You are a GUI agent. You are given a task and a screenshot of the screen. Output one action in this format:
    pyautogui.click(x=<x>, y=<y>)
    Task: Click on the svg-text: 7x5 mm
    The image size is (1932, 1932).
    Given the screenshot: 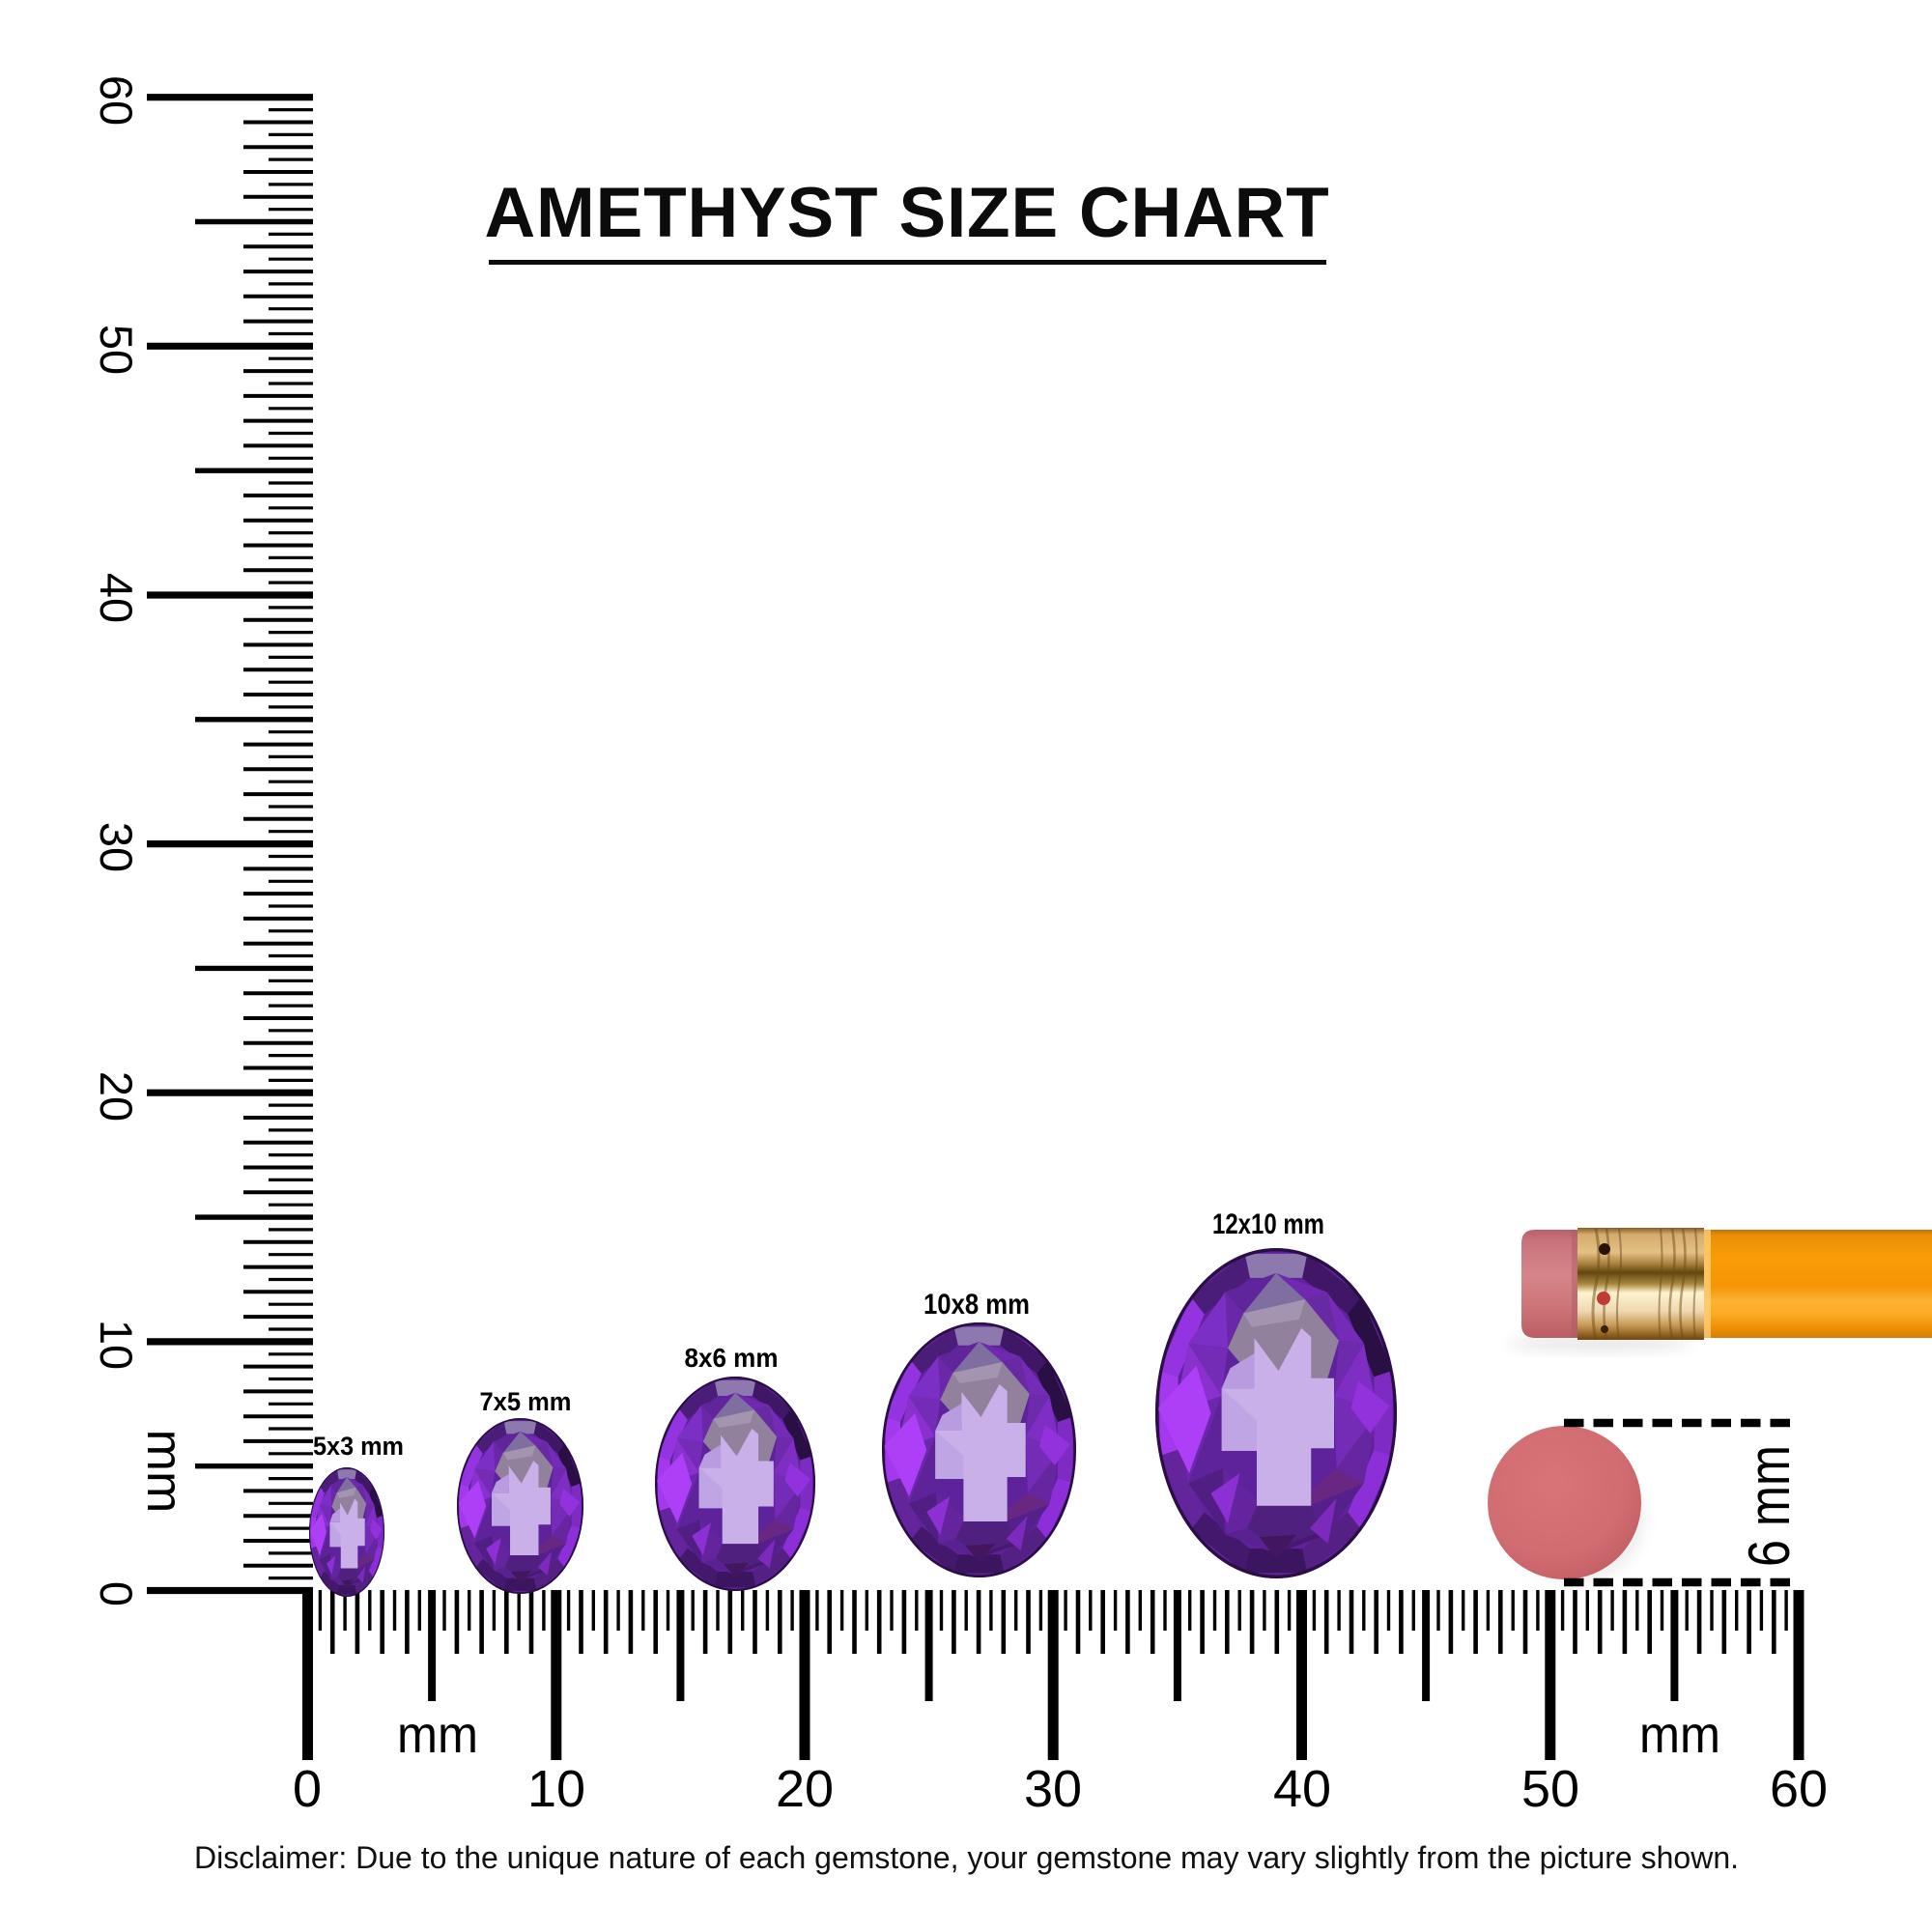 What is the action you would take?
    pyautogui.click(x=526, y=1401)
    